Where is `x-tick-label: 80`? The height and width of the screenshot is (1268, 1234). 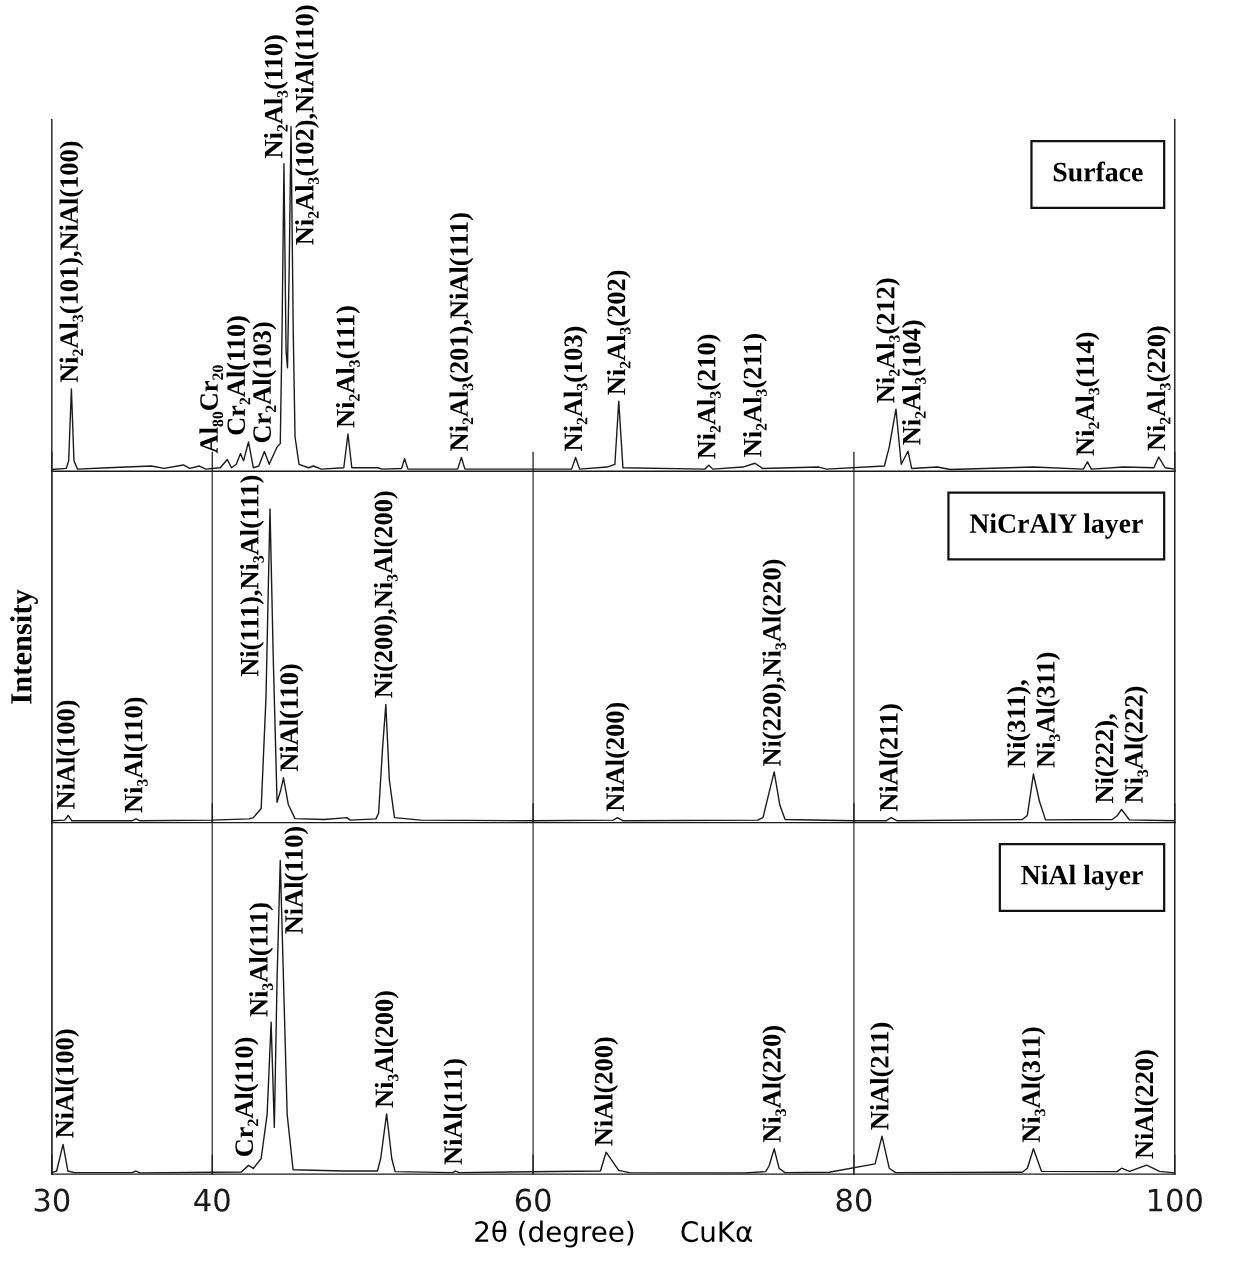 x-tick-label: 80 is located at coordinates (854, 1200).